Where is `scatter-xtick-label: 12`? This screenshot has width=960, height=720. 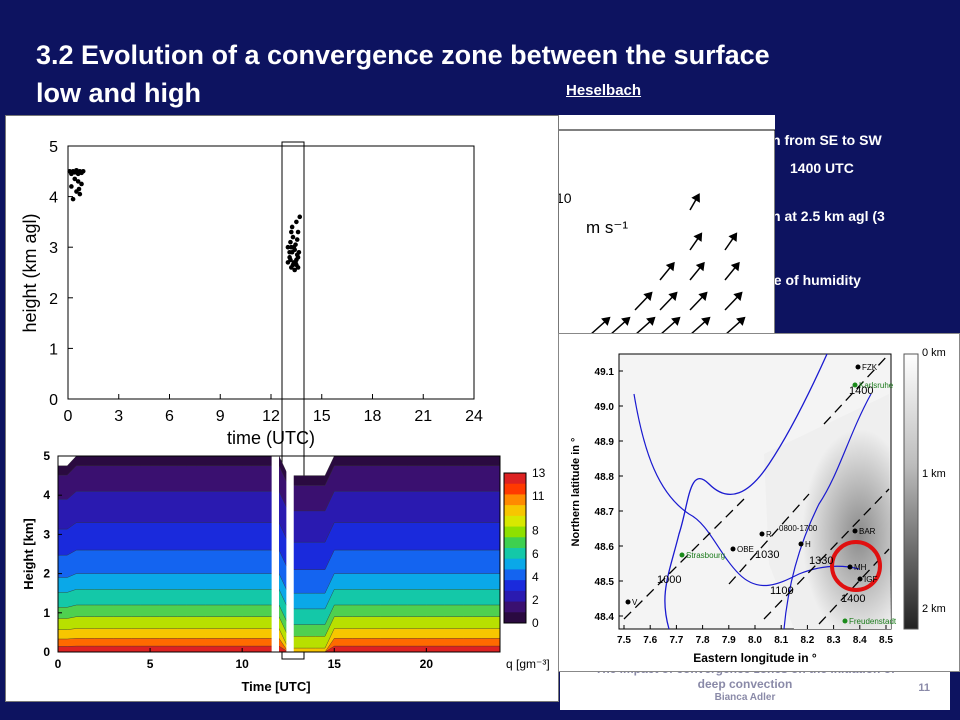 scatter-xtick-label: 12 is located at coordinates (271, 416).